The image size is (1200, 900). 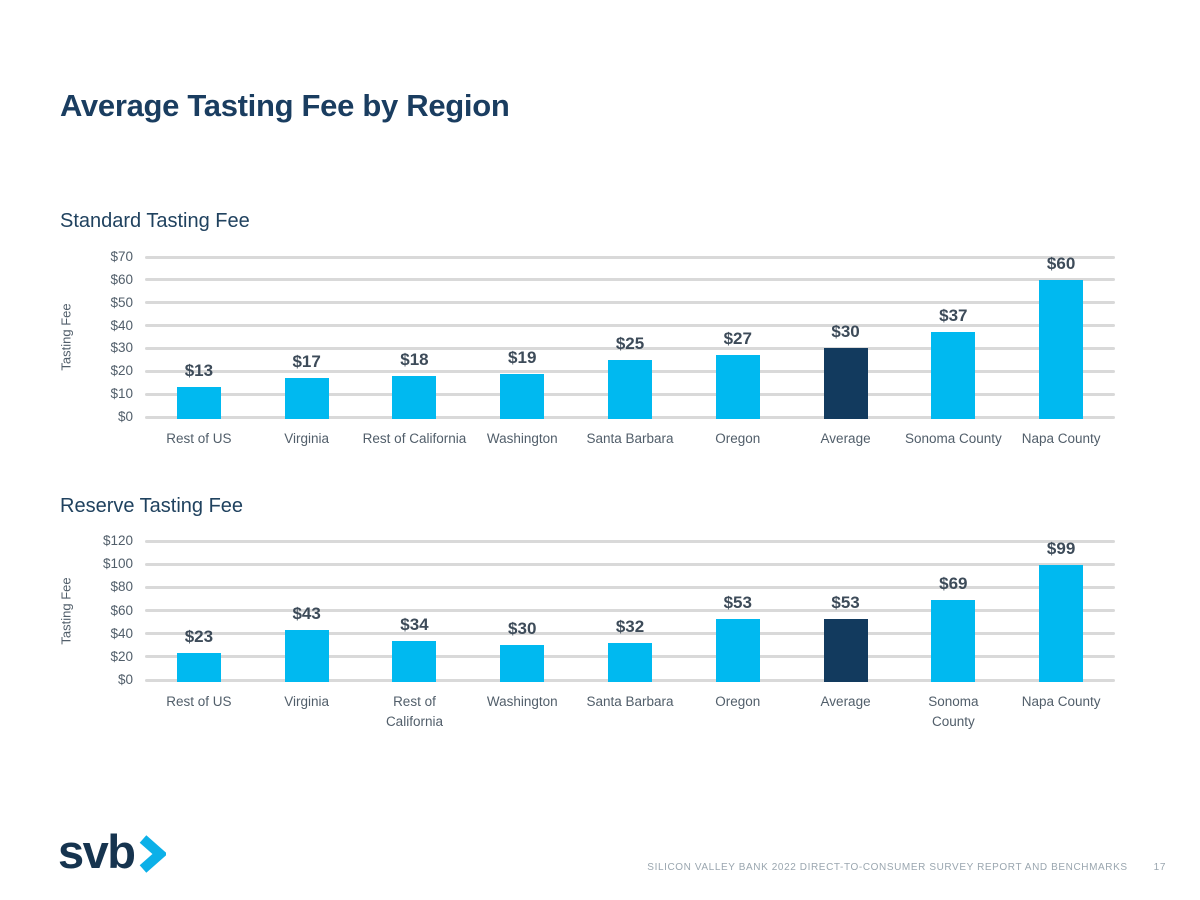 I want to click on bar-value-label: $69, so click(x=953, y=584).